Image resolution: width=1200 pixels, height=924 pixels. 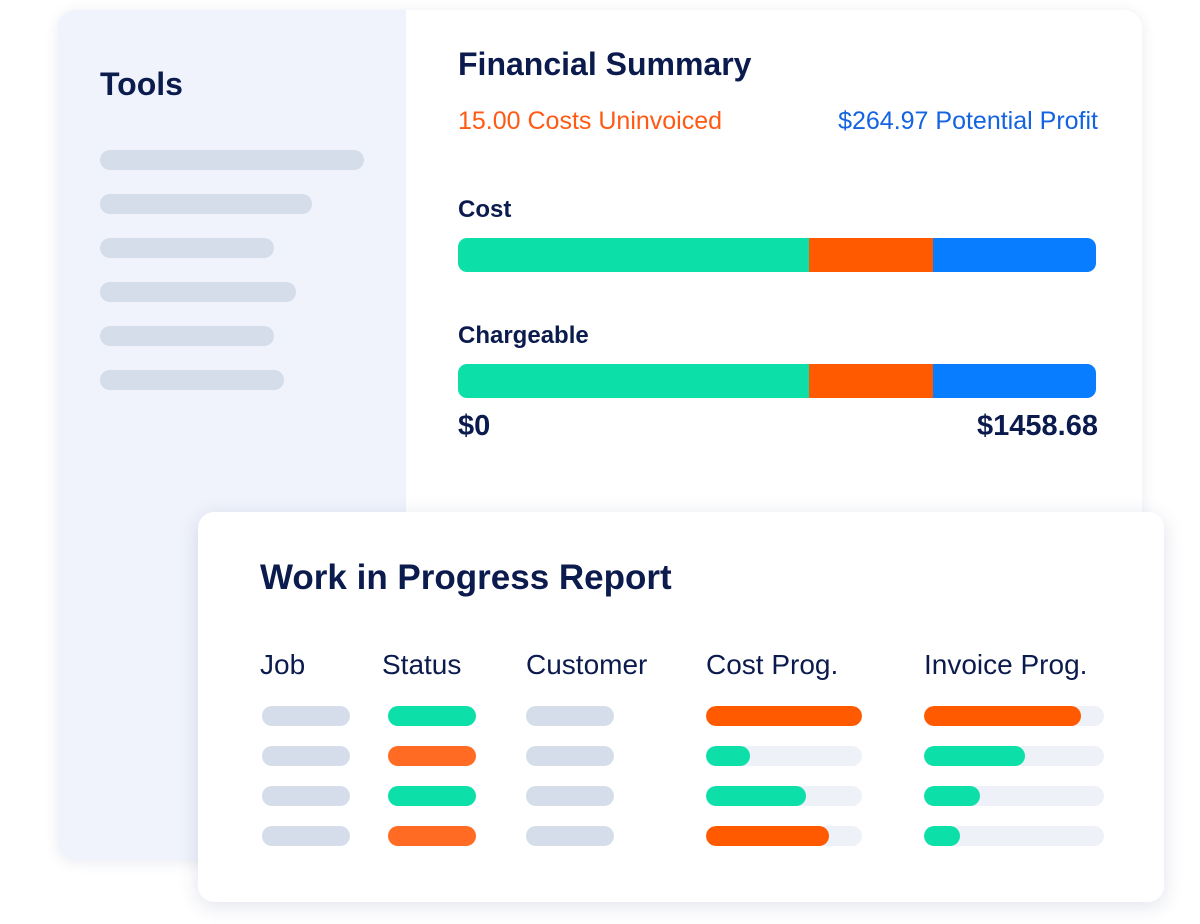 What do you see at coordinates (772, 664) in the screenshot?
I see `column-header-cost-progress: Cost Prog.` at bounding box center [772, 664].